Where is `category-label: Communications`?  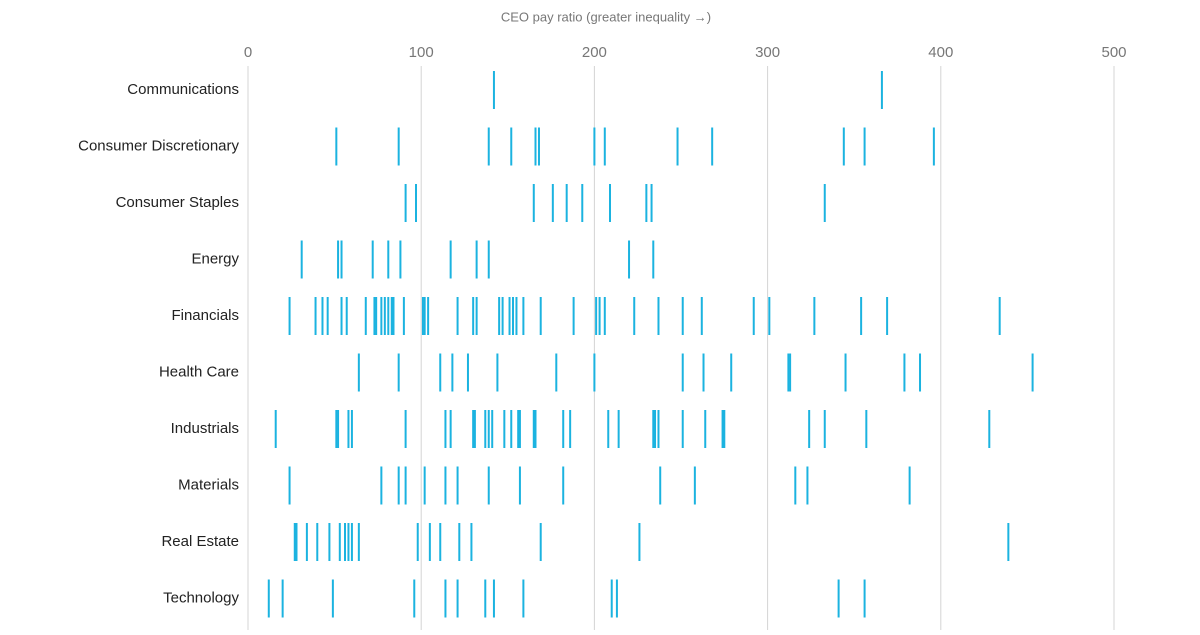
category-label: Communications is located at coordinates (183, 89).